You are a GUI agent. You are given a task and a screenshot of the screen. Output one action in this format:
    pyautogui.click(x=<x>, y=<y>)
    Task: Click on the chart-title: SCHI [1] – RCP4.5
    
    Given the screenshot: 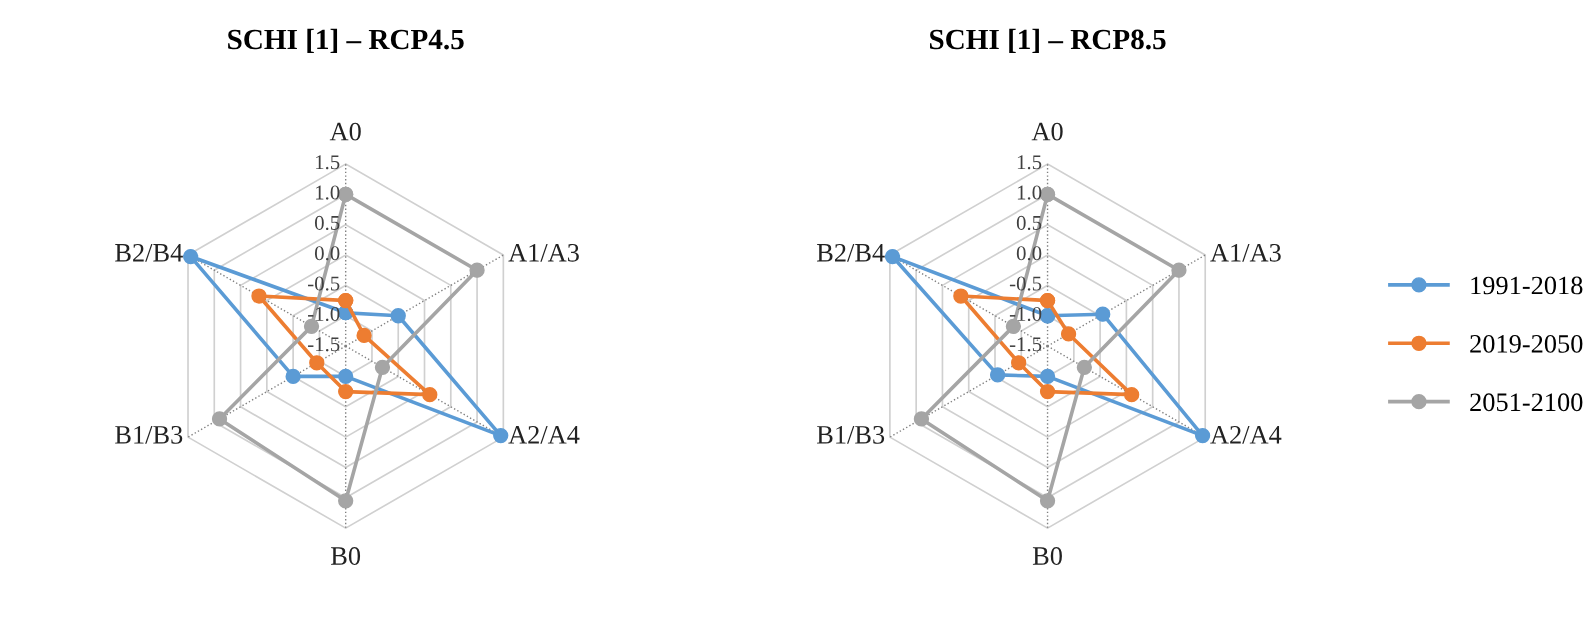 What is the action you would take?
    pyautogui.click(x=346, y=40)
    